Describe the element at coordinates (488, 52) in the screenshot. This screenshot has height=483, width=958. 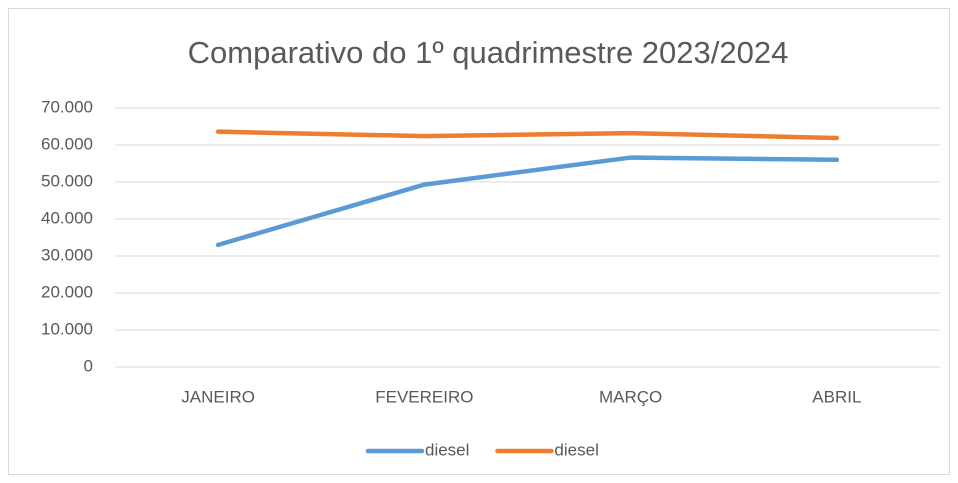
I see `chart-title: Comparativo do 1º quadrimestre 2023/2024` at that location.